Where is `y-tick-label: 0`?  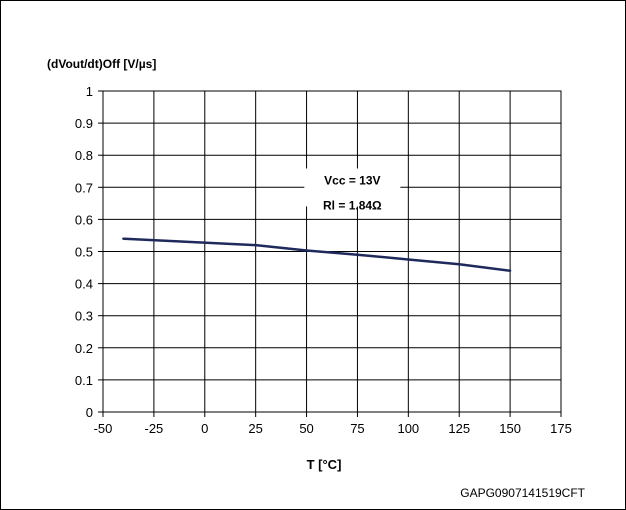
y-tick-label: 0 is located at coordinates (89, 412).